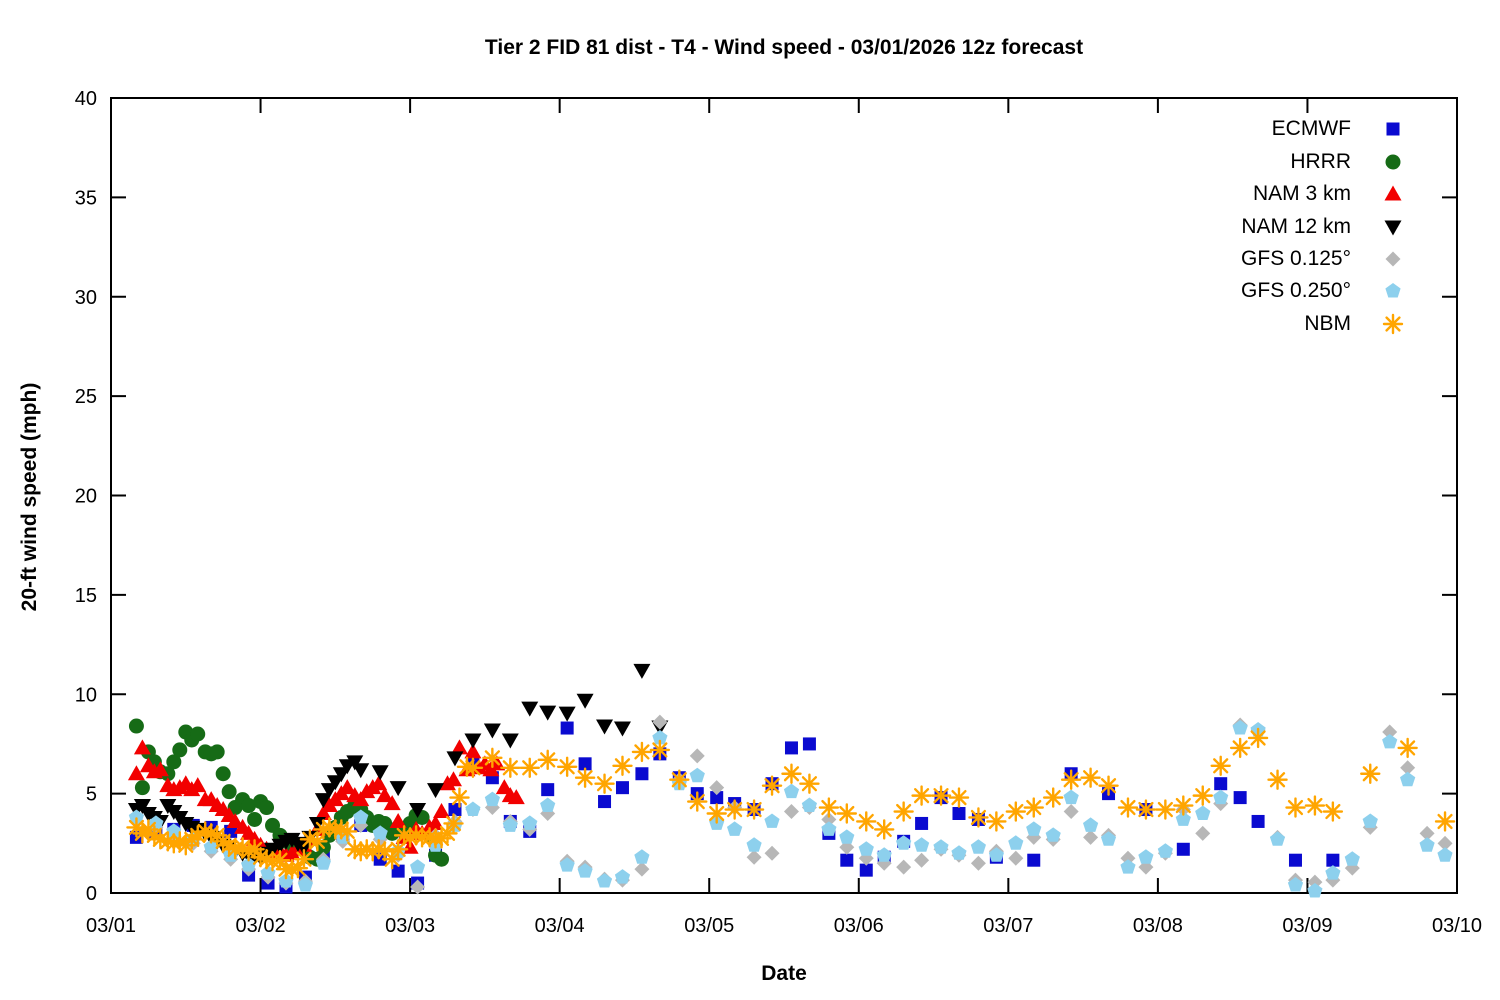  Describe the element at coordinates (1296, 290) in the screenshot. I see `legend-label-gfs-0250: GFS 0.250°` at that location.